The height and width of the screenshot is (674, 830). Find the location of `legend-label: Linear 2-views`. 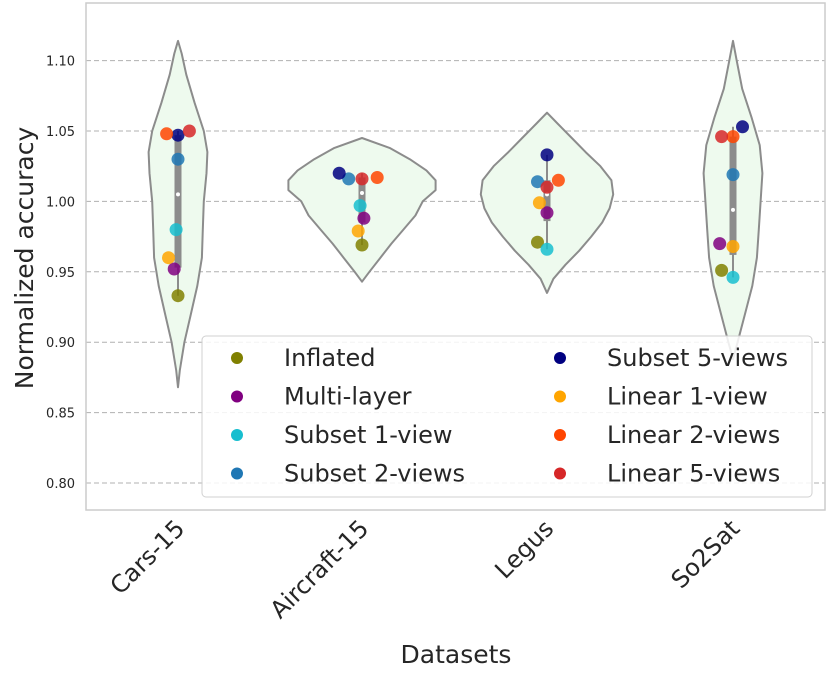

legend-label: Linear 2-views is located at coordinates (693, 435).